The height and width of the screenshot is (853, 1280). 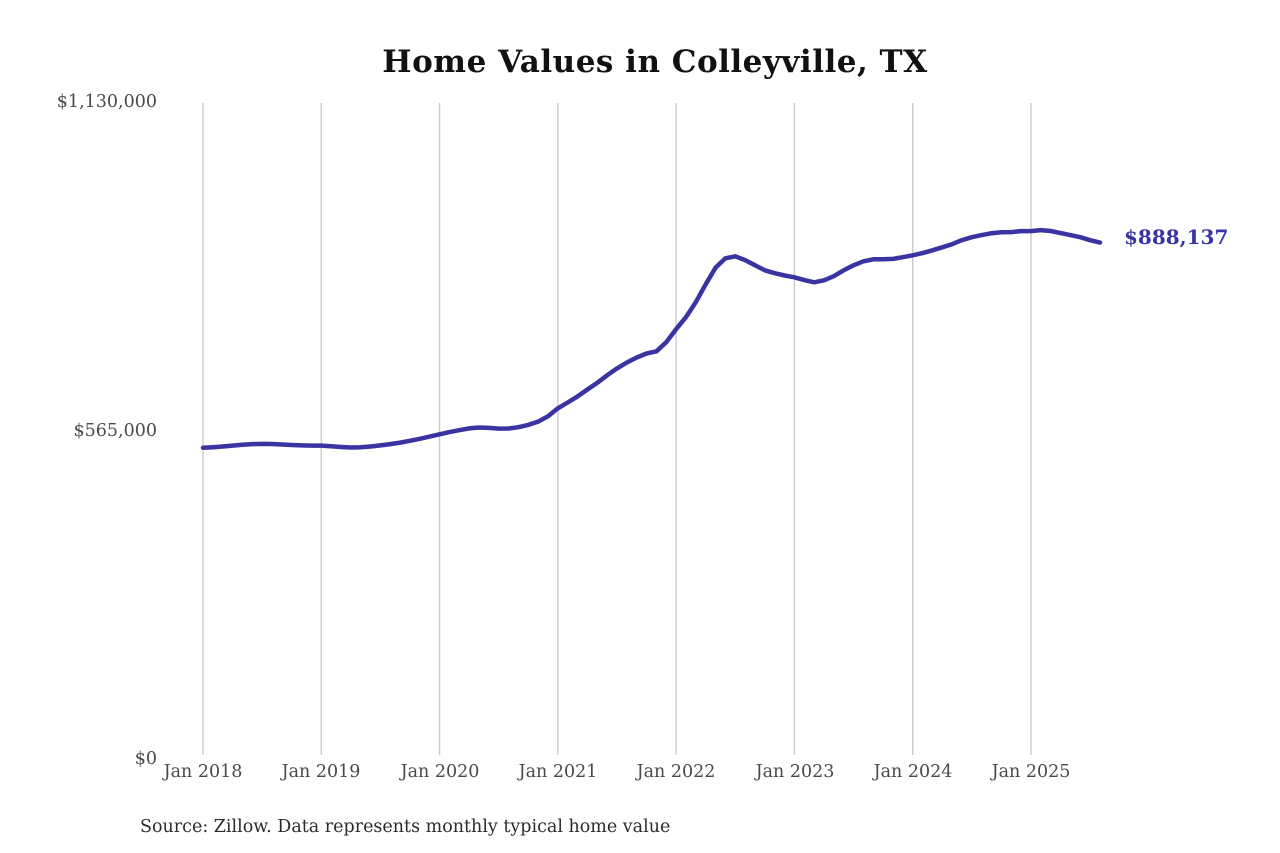 What do you see at coordinates (795, 772) in the screenshot?
I see `x-axis-tick-label: Jan 2023` at bounding box center [795, 772].